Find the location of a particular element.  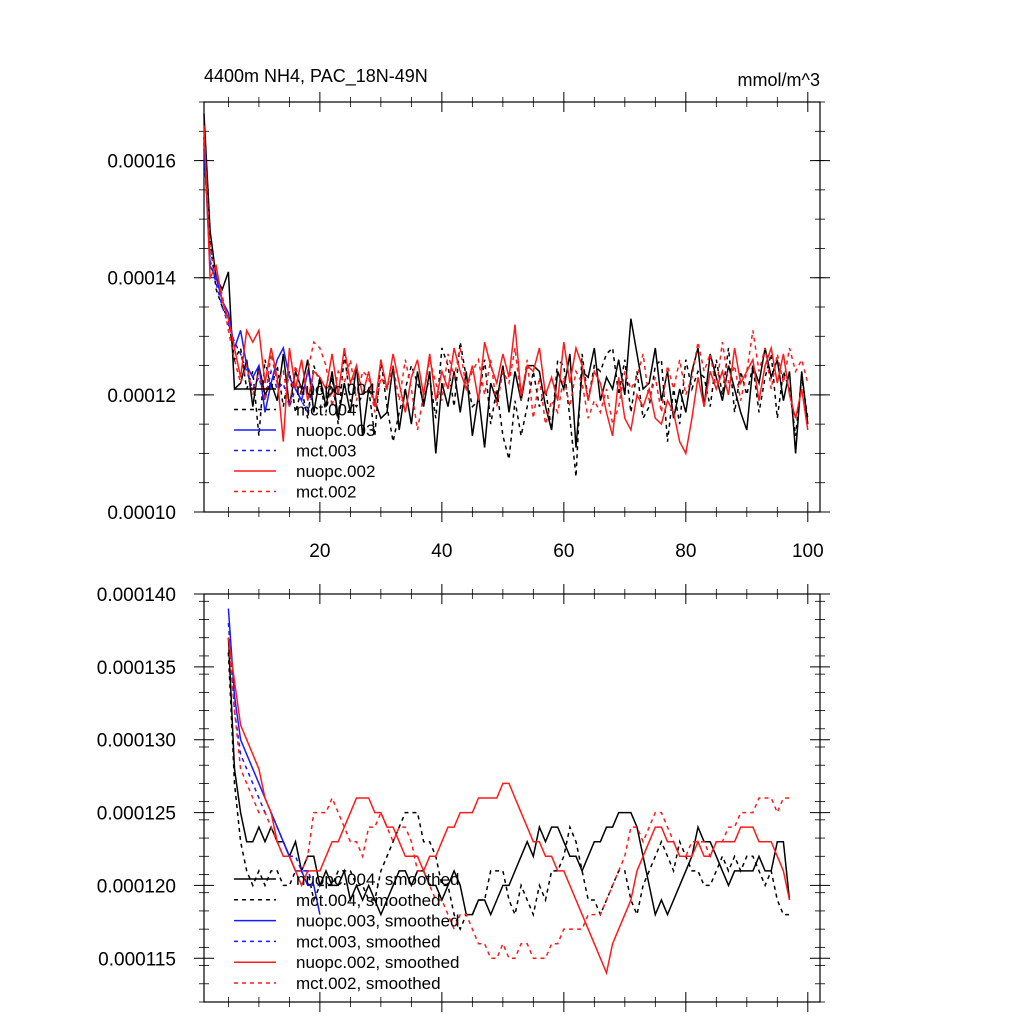

chart-title: 4400m NH4, PAC_18N-49N is located at coordinates (316, 76).